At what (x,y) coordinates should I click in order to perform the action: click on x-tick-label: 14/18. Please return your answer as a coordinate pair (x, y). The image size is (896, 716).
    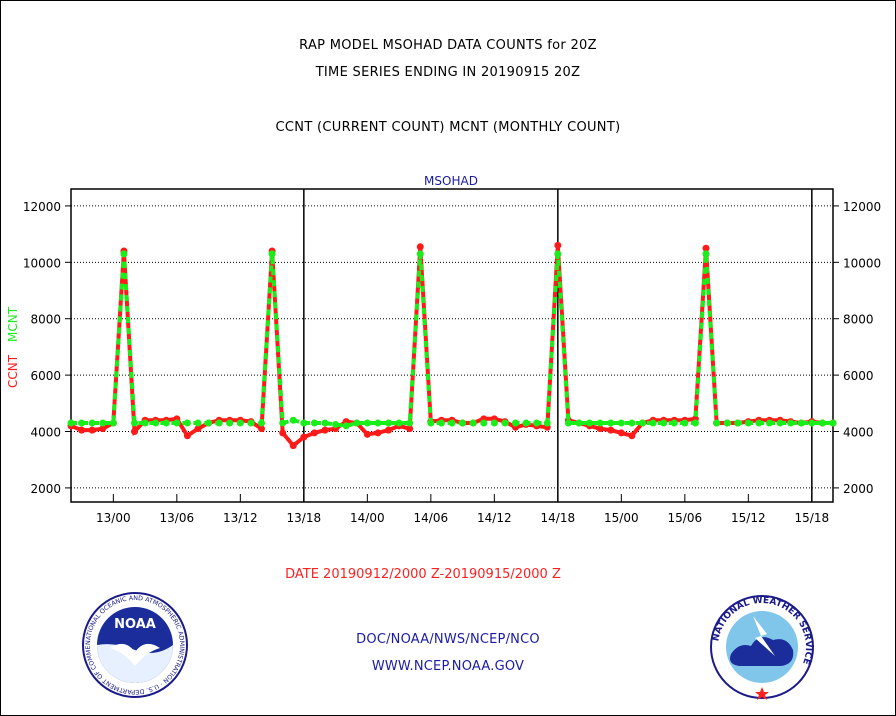
    Looking at the image, I should click on (558, 518).